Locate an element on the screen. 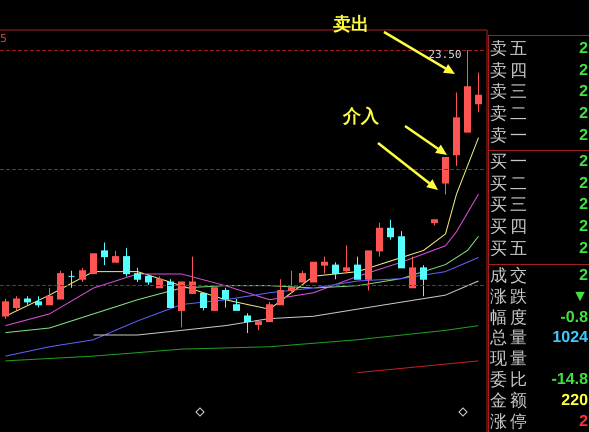  category-label: 涨跌 is located at coordinates (510, 296).